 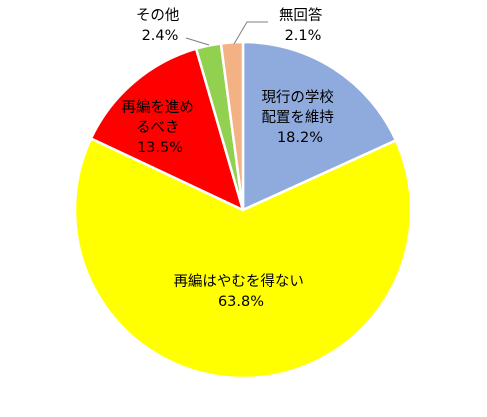 I want to click on slice-label-no-answer: 無回答 2.1%, so click(x=303, y=25).